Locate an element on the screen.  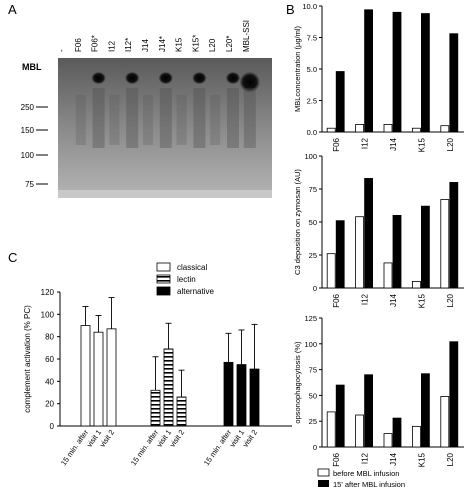
legend-c-swatch-lectin is located at coordinates (163, 279).